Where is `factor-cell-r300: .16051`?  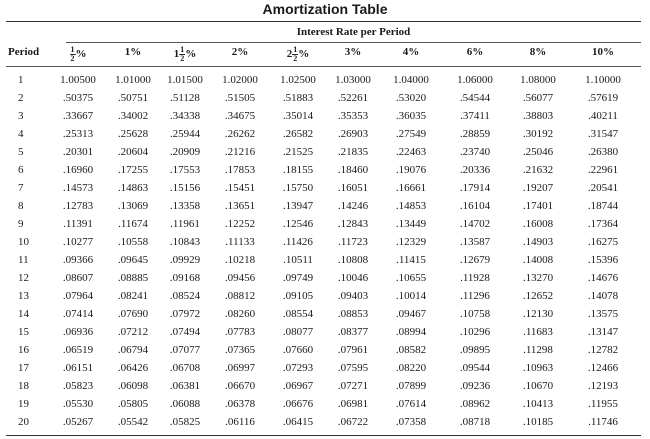 factor-cell-r300: .16051 is located at coordinates (353, 188).